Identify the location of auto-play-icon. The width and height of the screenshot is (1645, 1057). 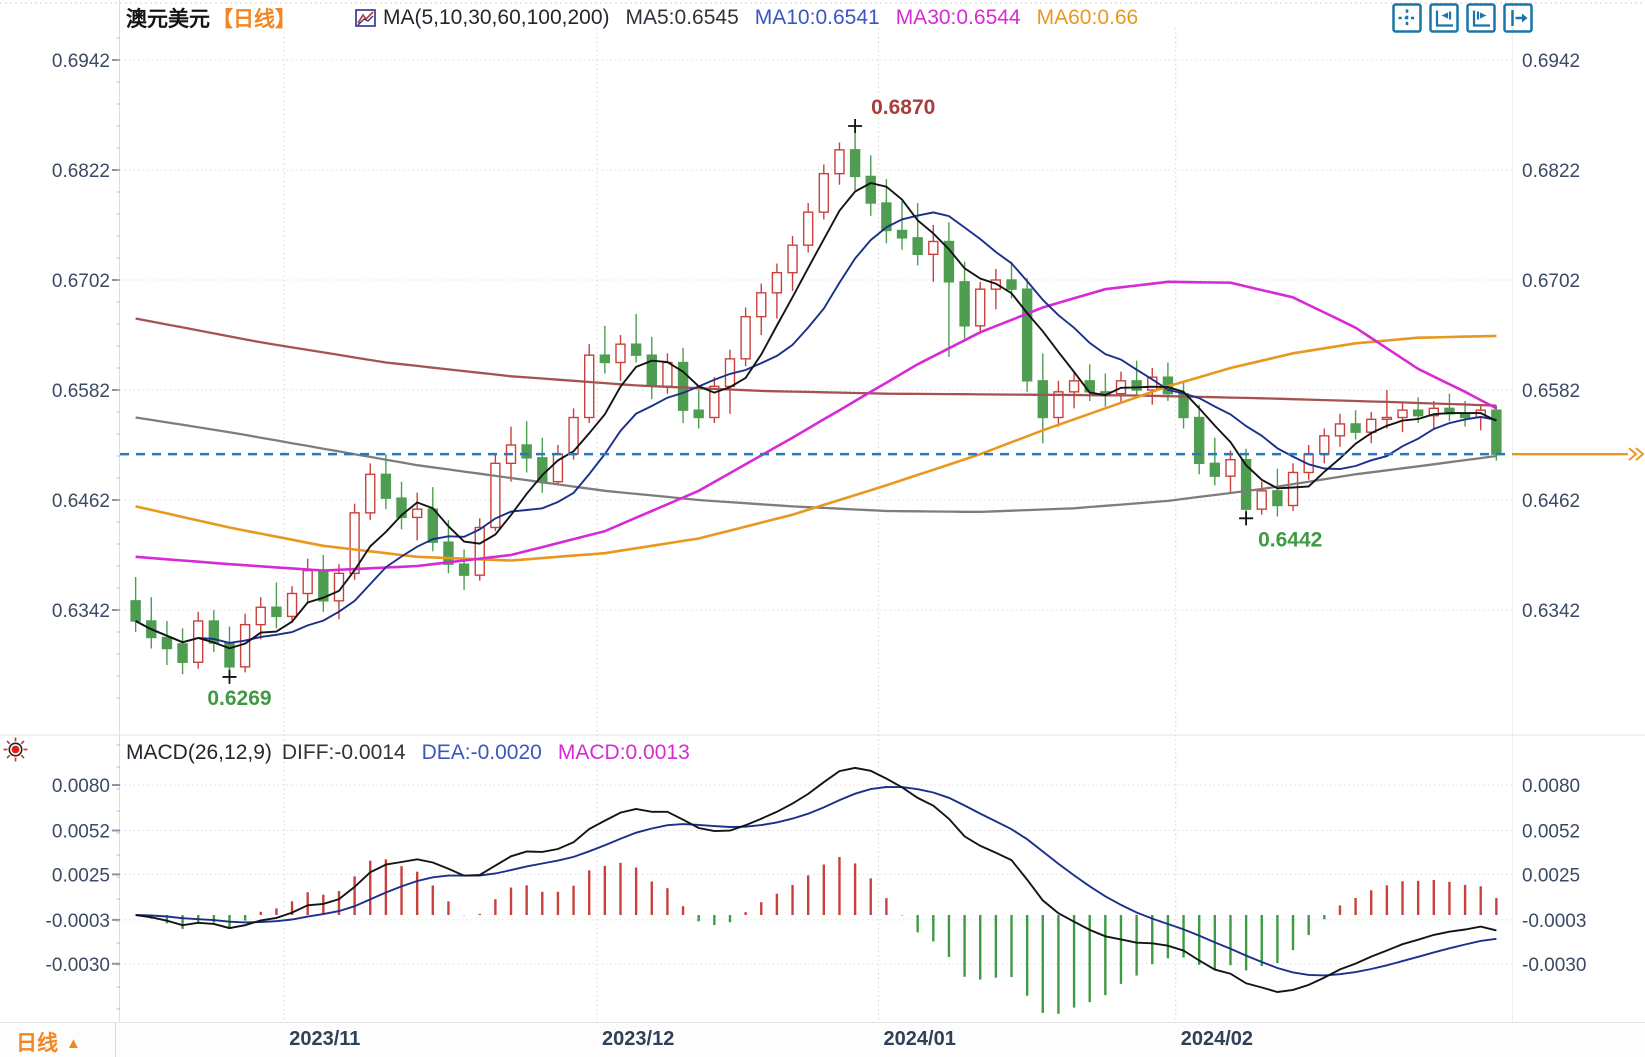
(1481, 18).